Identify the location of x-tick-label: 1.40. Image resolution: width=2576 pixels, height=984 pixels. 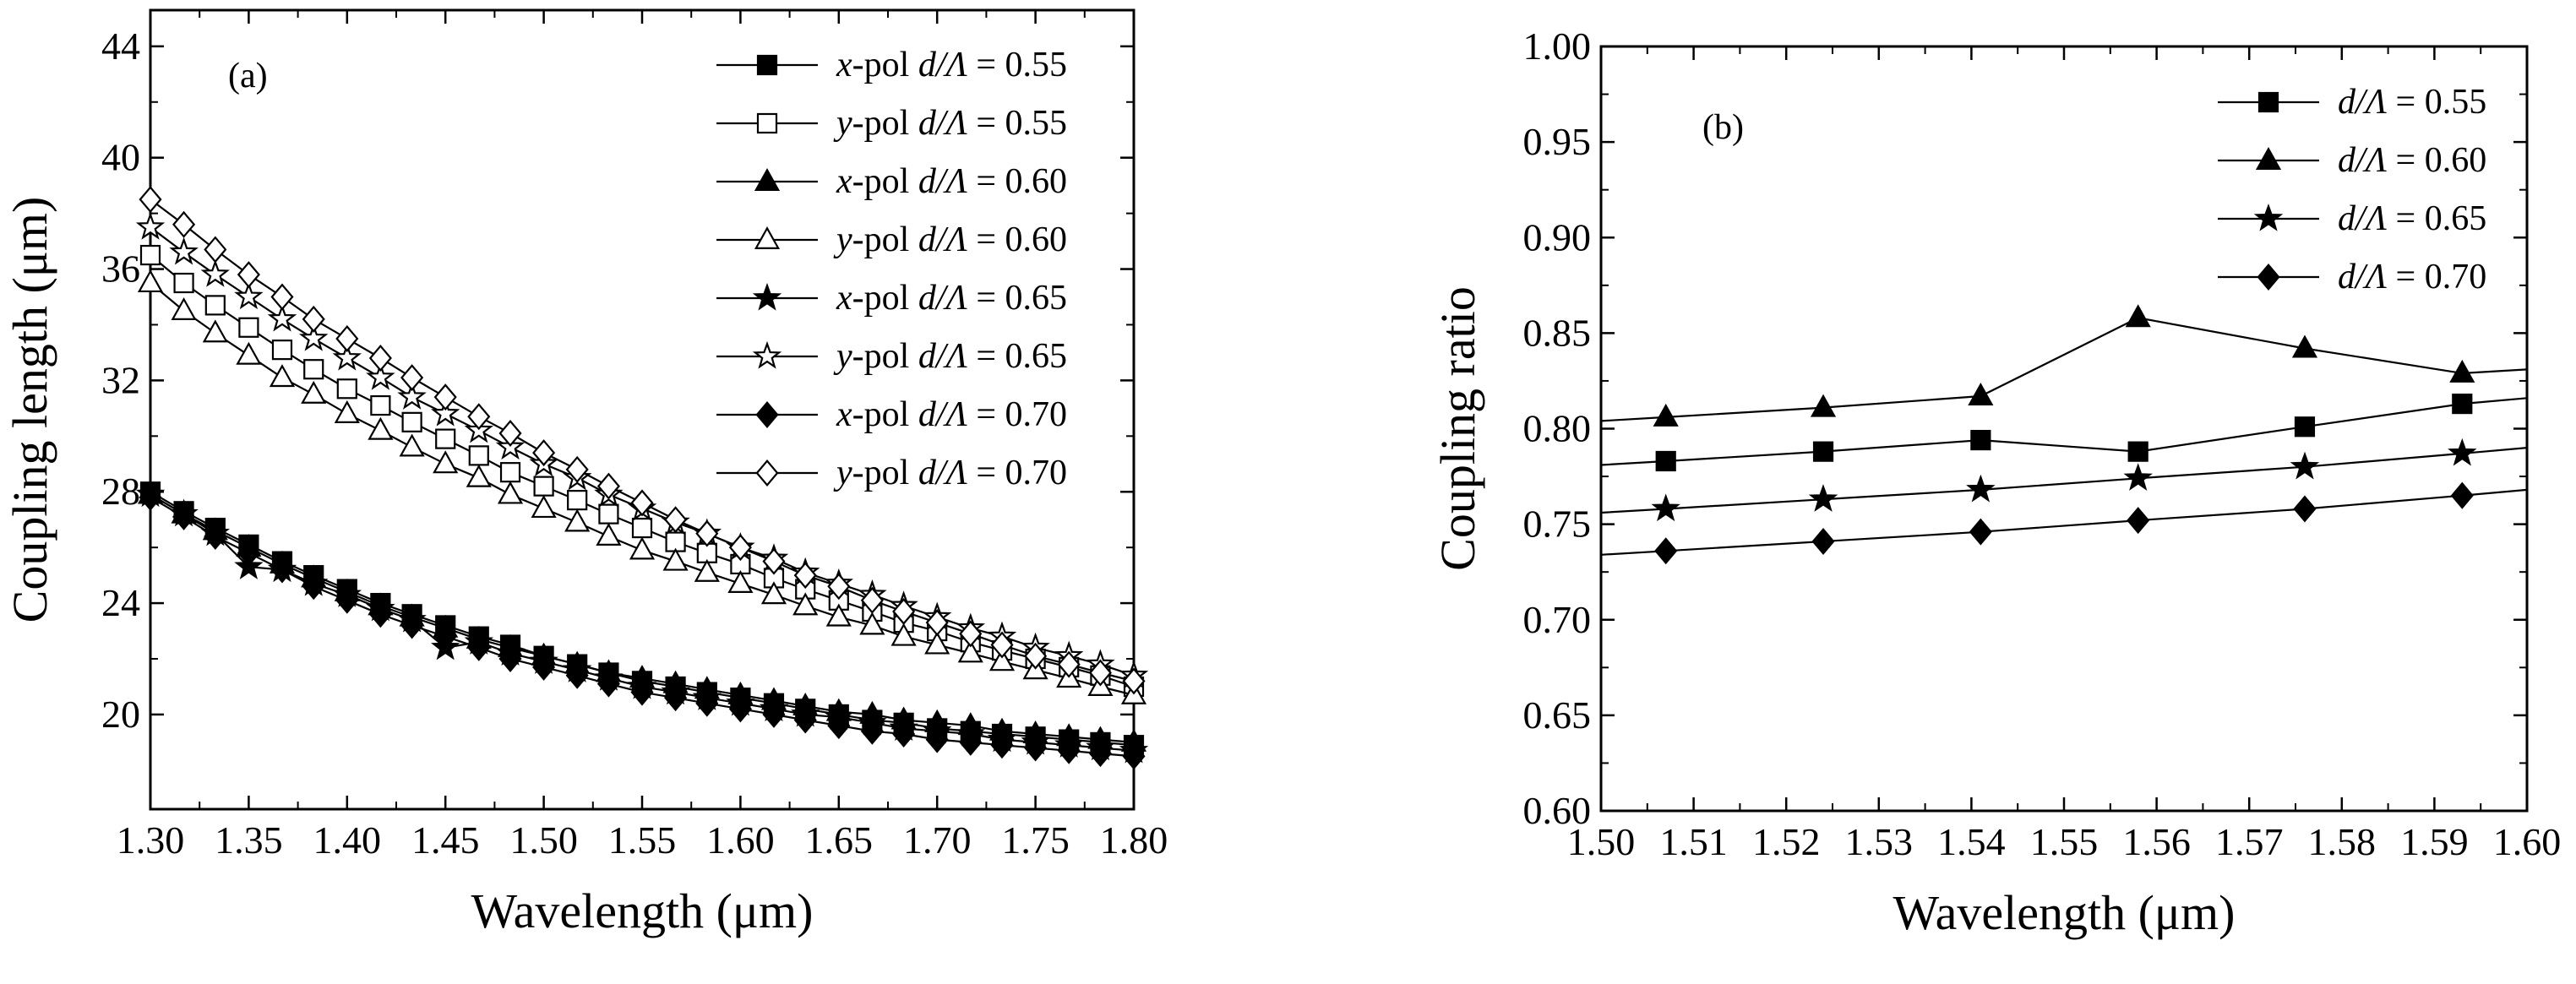
(347, 840).